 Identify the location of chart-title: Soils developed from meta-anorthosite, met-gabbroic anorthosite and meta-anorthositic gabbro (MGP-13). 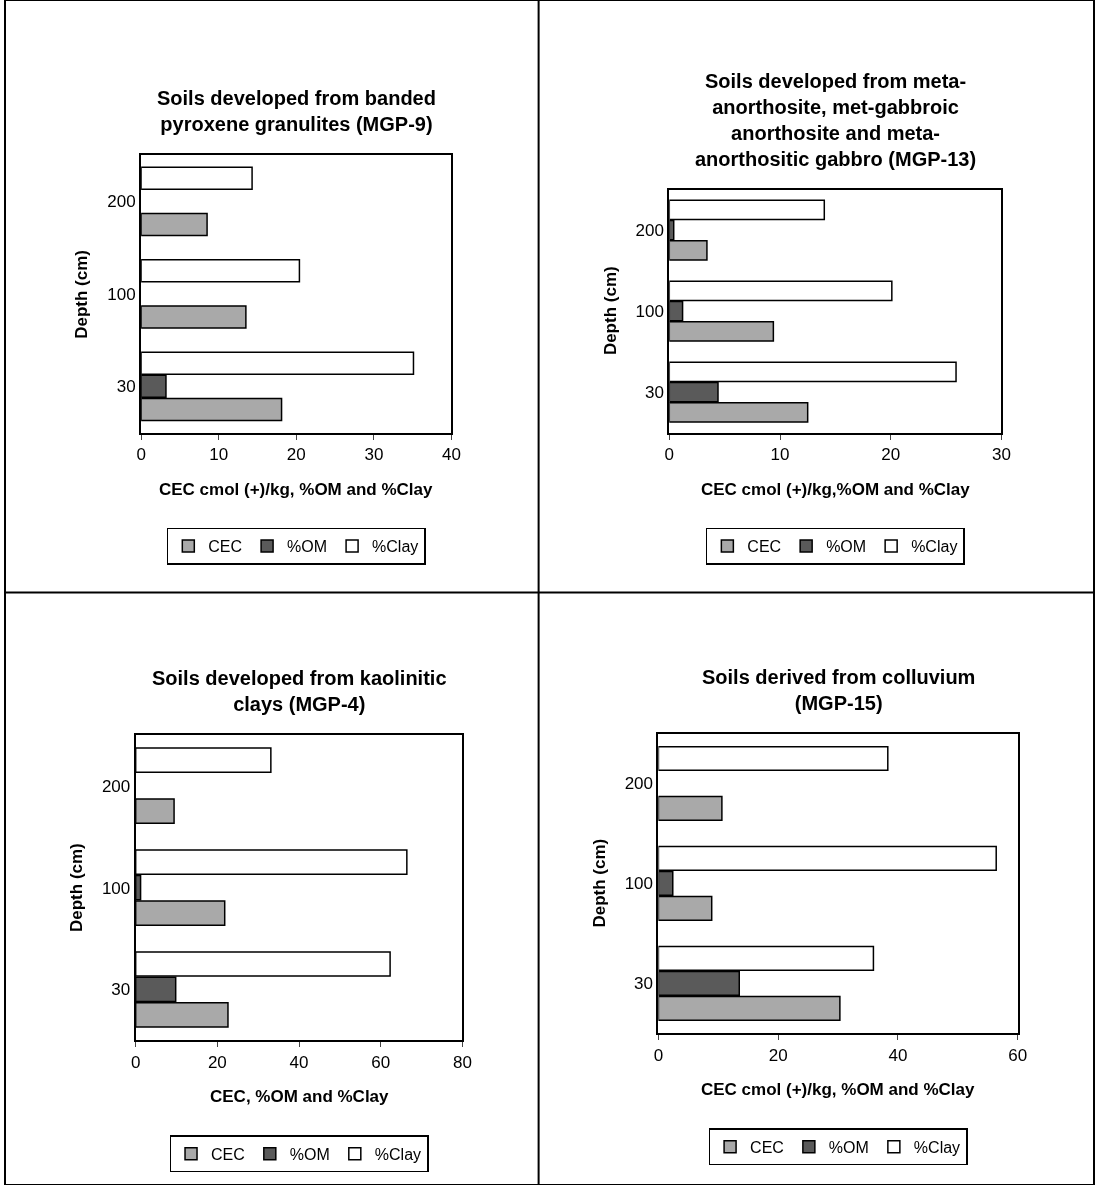
(836, 120).